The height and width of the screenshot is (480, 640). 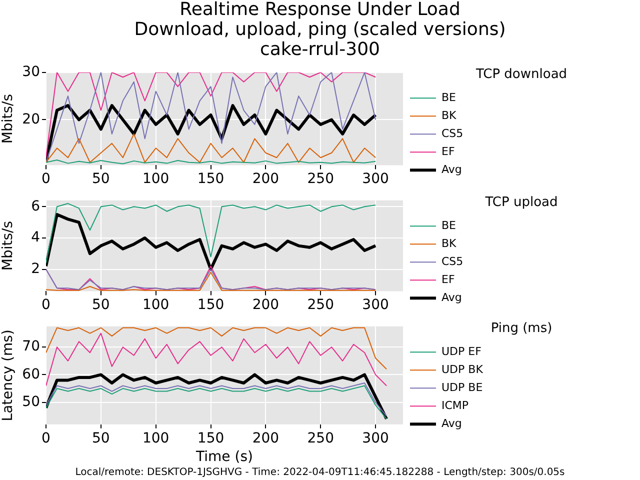 I want to click on legend-label: UDP BE, so click(x=462, y=387).